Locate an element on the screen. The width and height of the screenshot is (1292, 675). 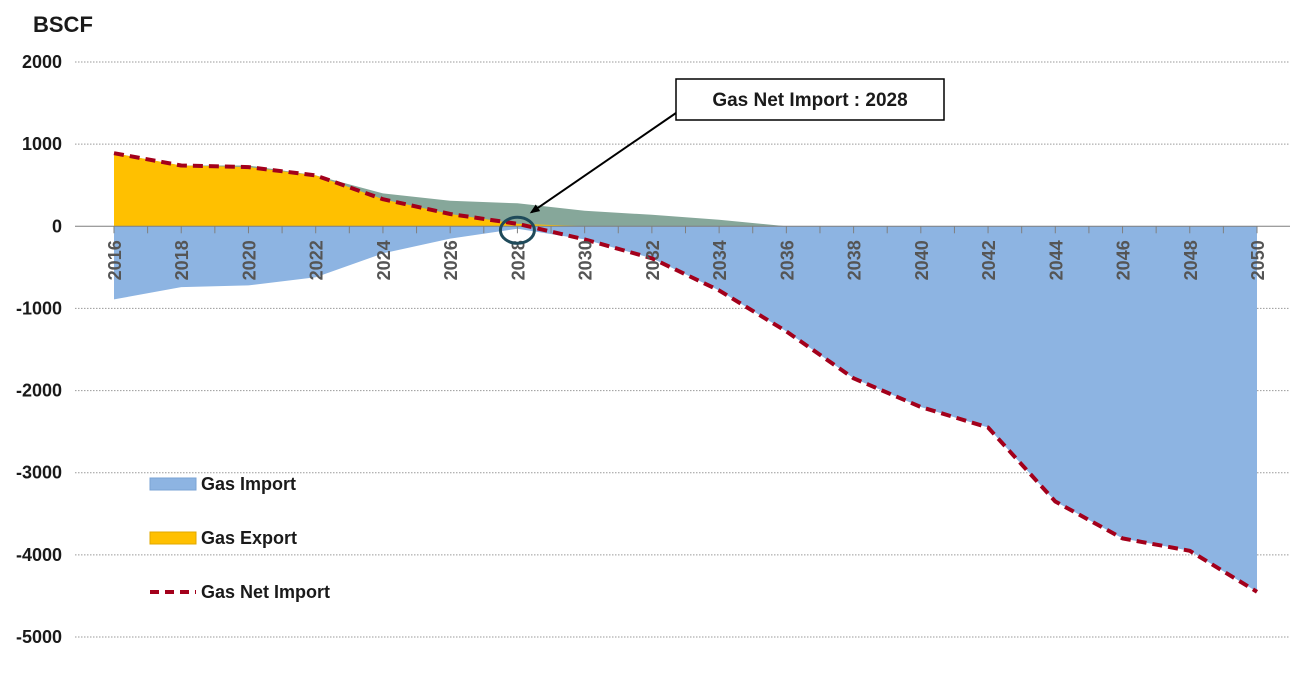
annotation-label: Gas Net Import : 2028 is located at coordinates (809, 100).